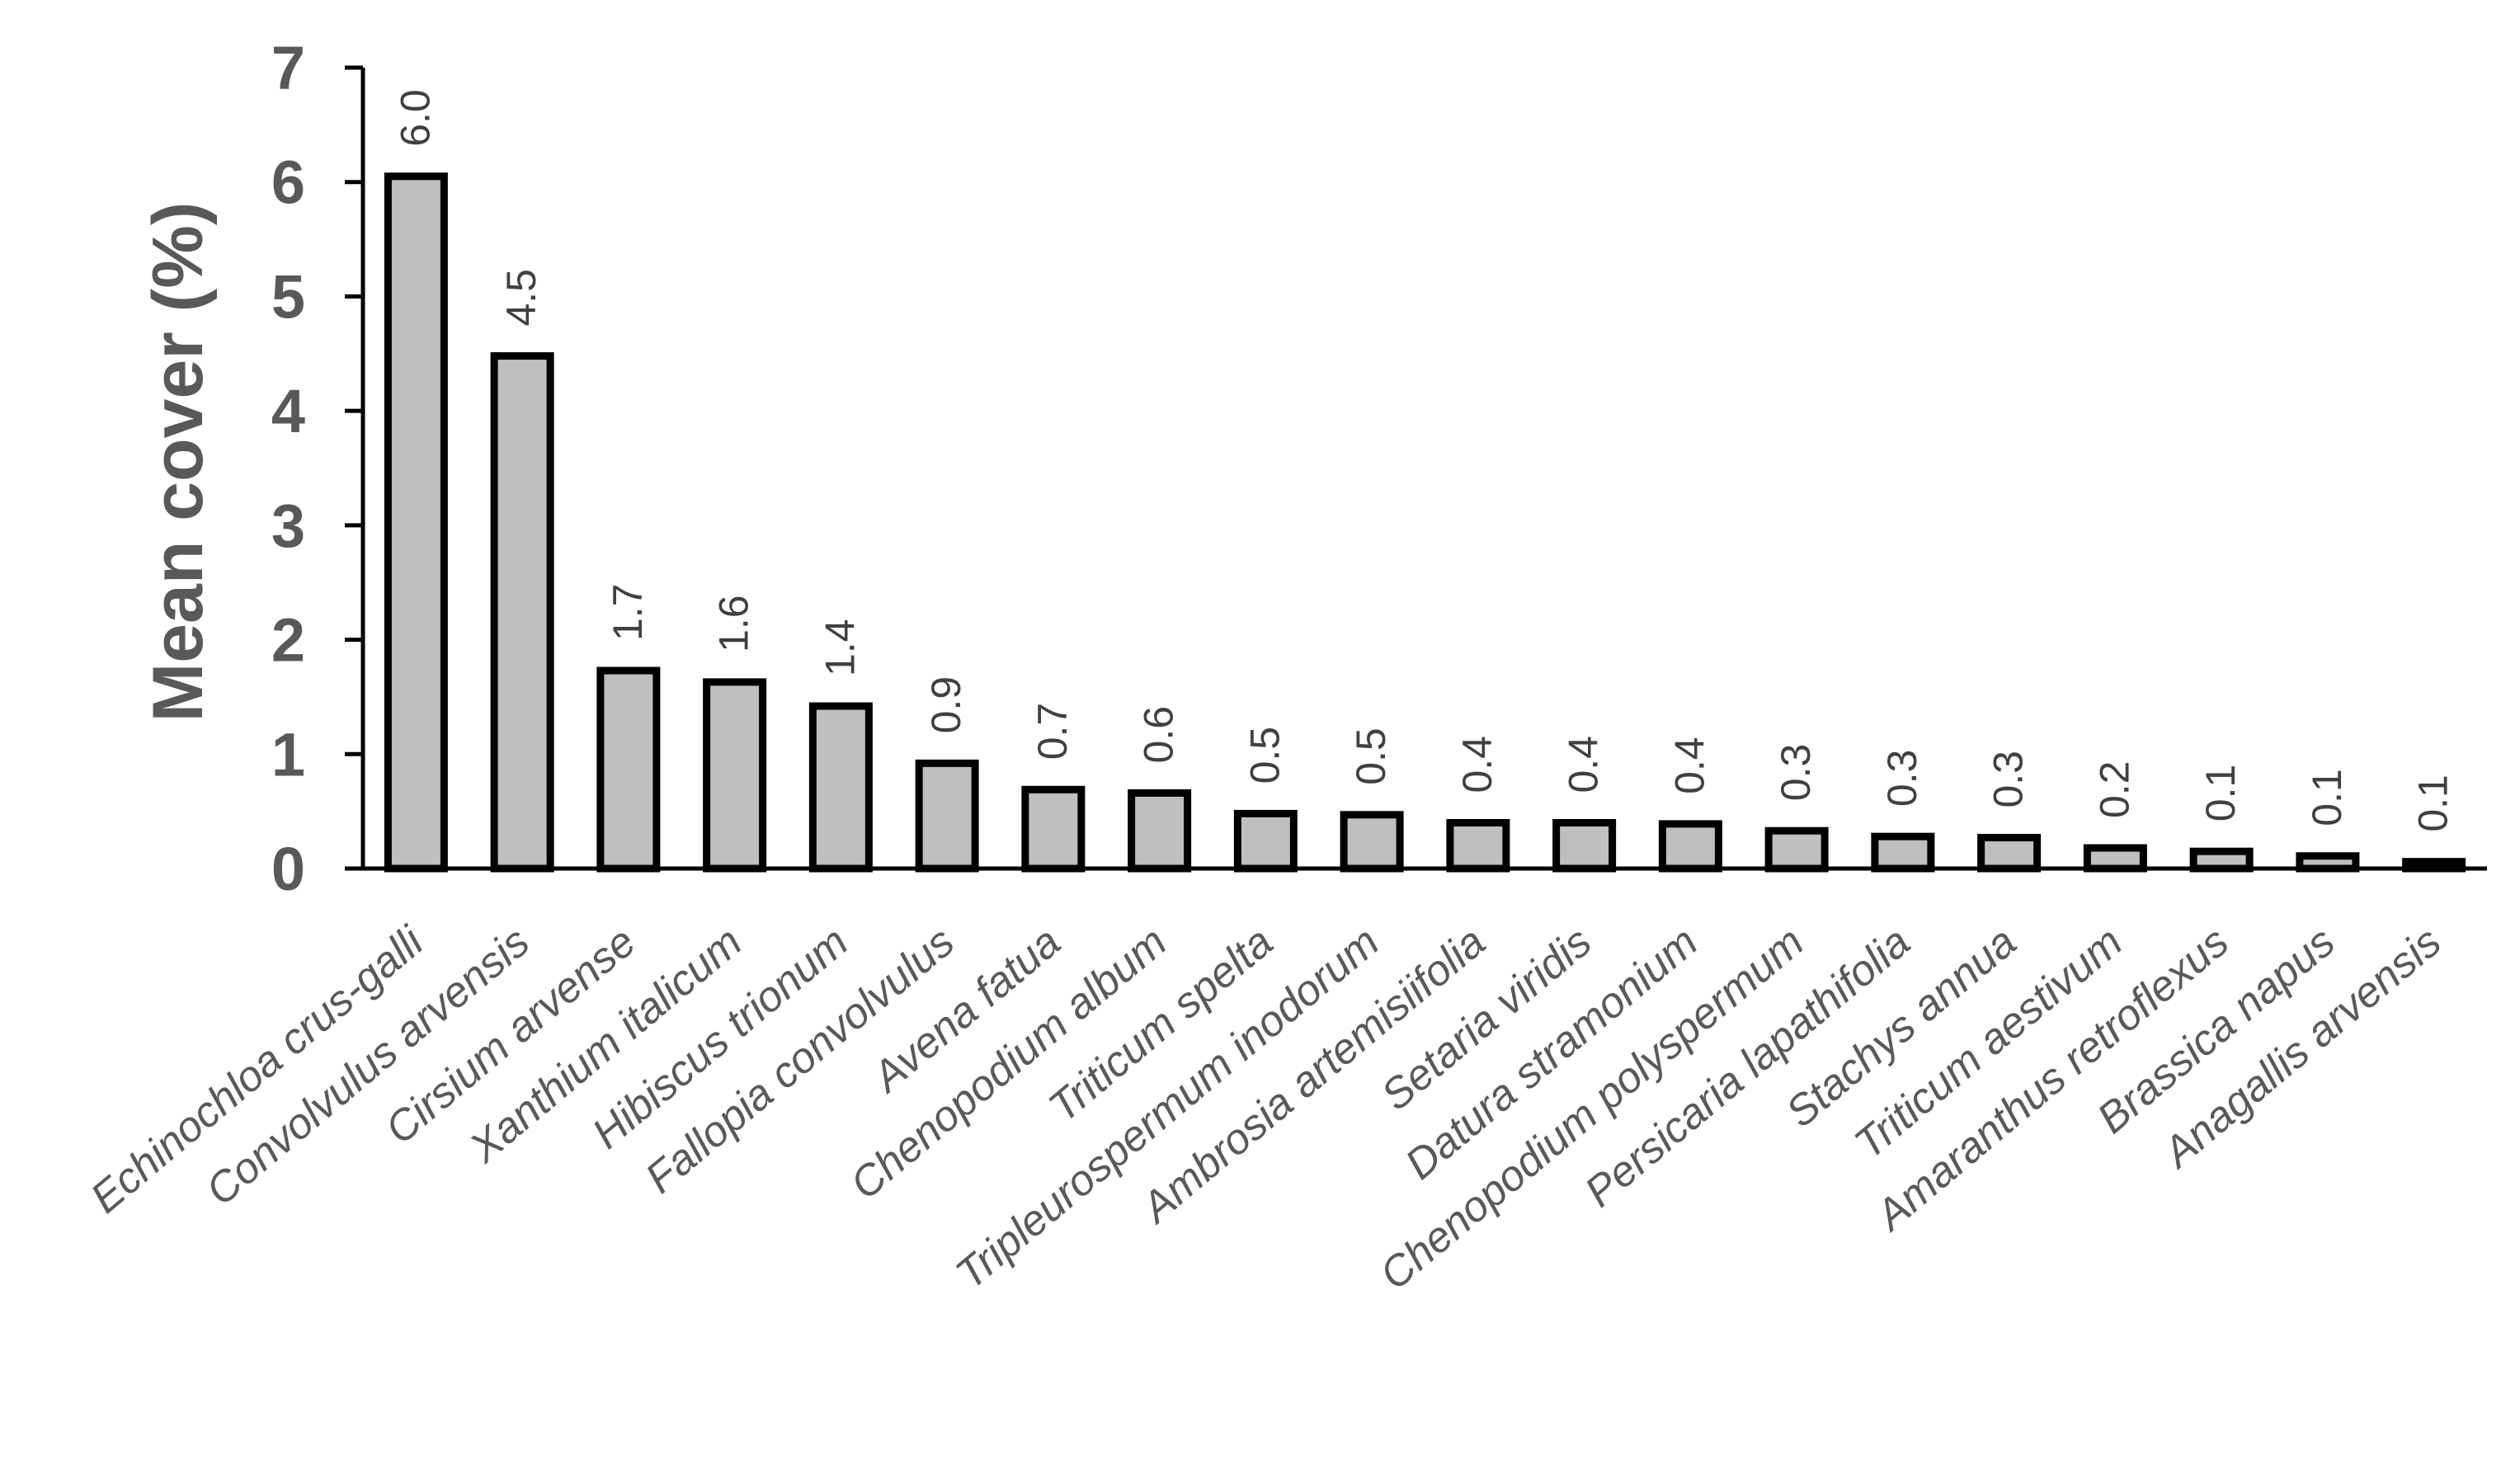 The height and width of the screenshot is (1469, 2520). I want to click on data-label: 0.6, so click(1159, 735).